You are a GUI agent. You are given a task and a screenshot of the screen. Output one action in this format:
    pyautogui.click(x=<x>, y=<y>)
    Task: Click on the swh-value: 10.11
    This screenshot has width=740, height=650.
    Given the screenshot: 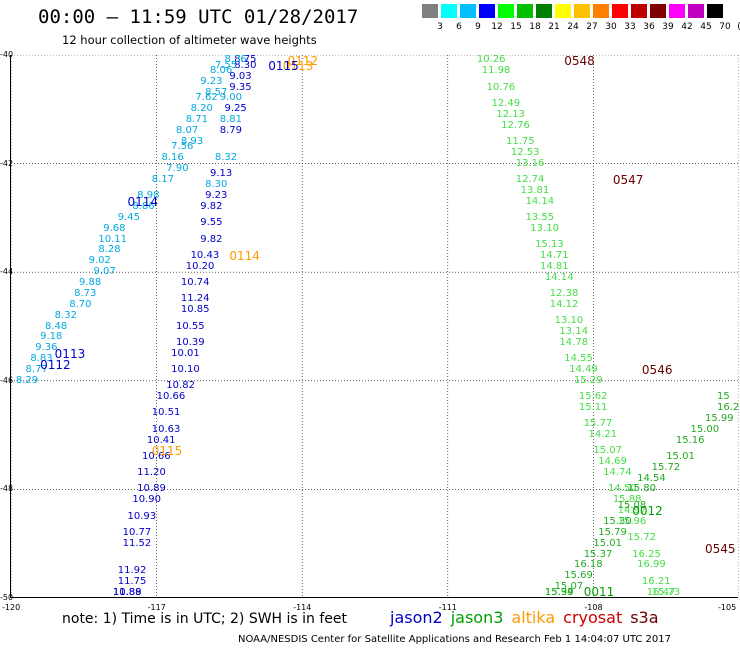 What is the action you would take?
    pyautogui.click(x=112, y=239)
    